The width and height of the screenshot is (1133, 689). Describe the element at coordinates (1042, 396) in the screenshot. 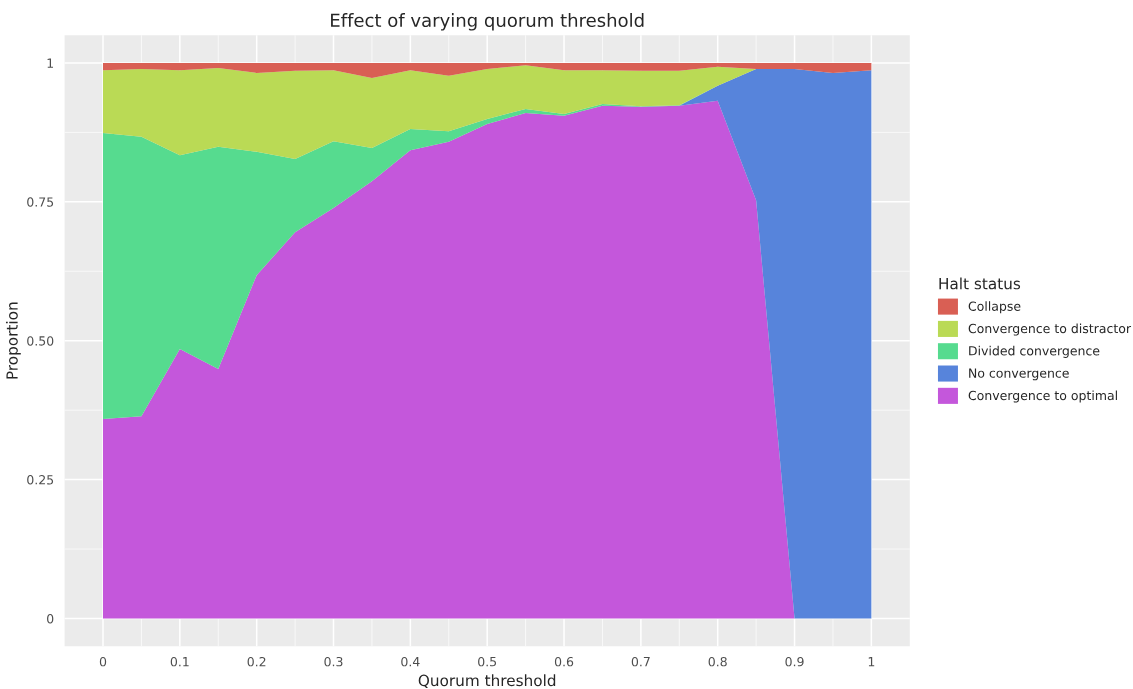

I see `legend-label: Convergence to optimal` at that location.